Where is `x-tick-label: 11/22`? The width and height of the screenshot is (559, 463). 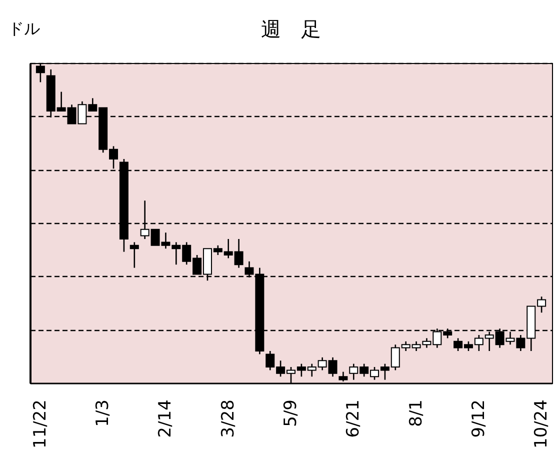
x-tick-label: 11/22 is located at coordinates (40, 424).